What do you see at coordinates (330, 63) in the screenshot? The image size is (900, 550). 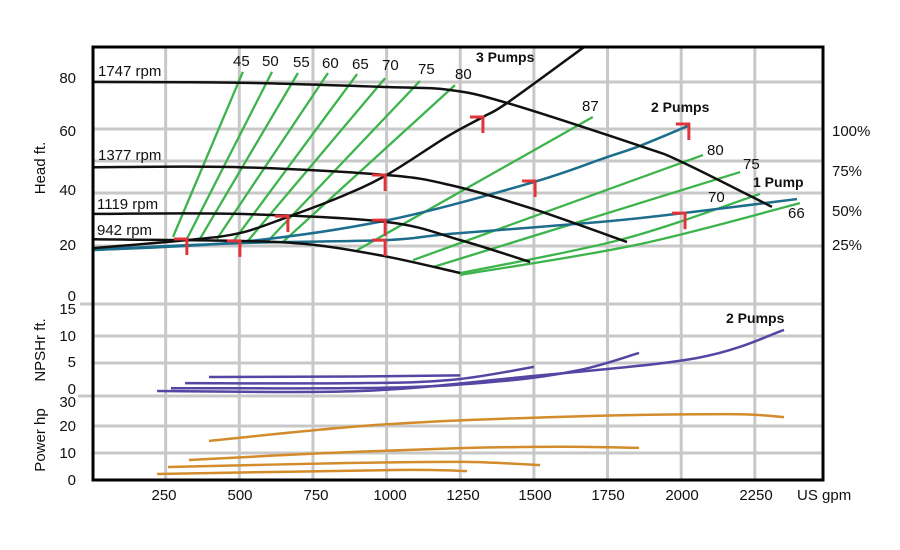 I see `efficiency-label: 60` at bounding box center [330, 63].